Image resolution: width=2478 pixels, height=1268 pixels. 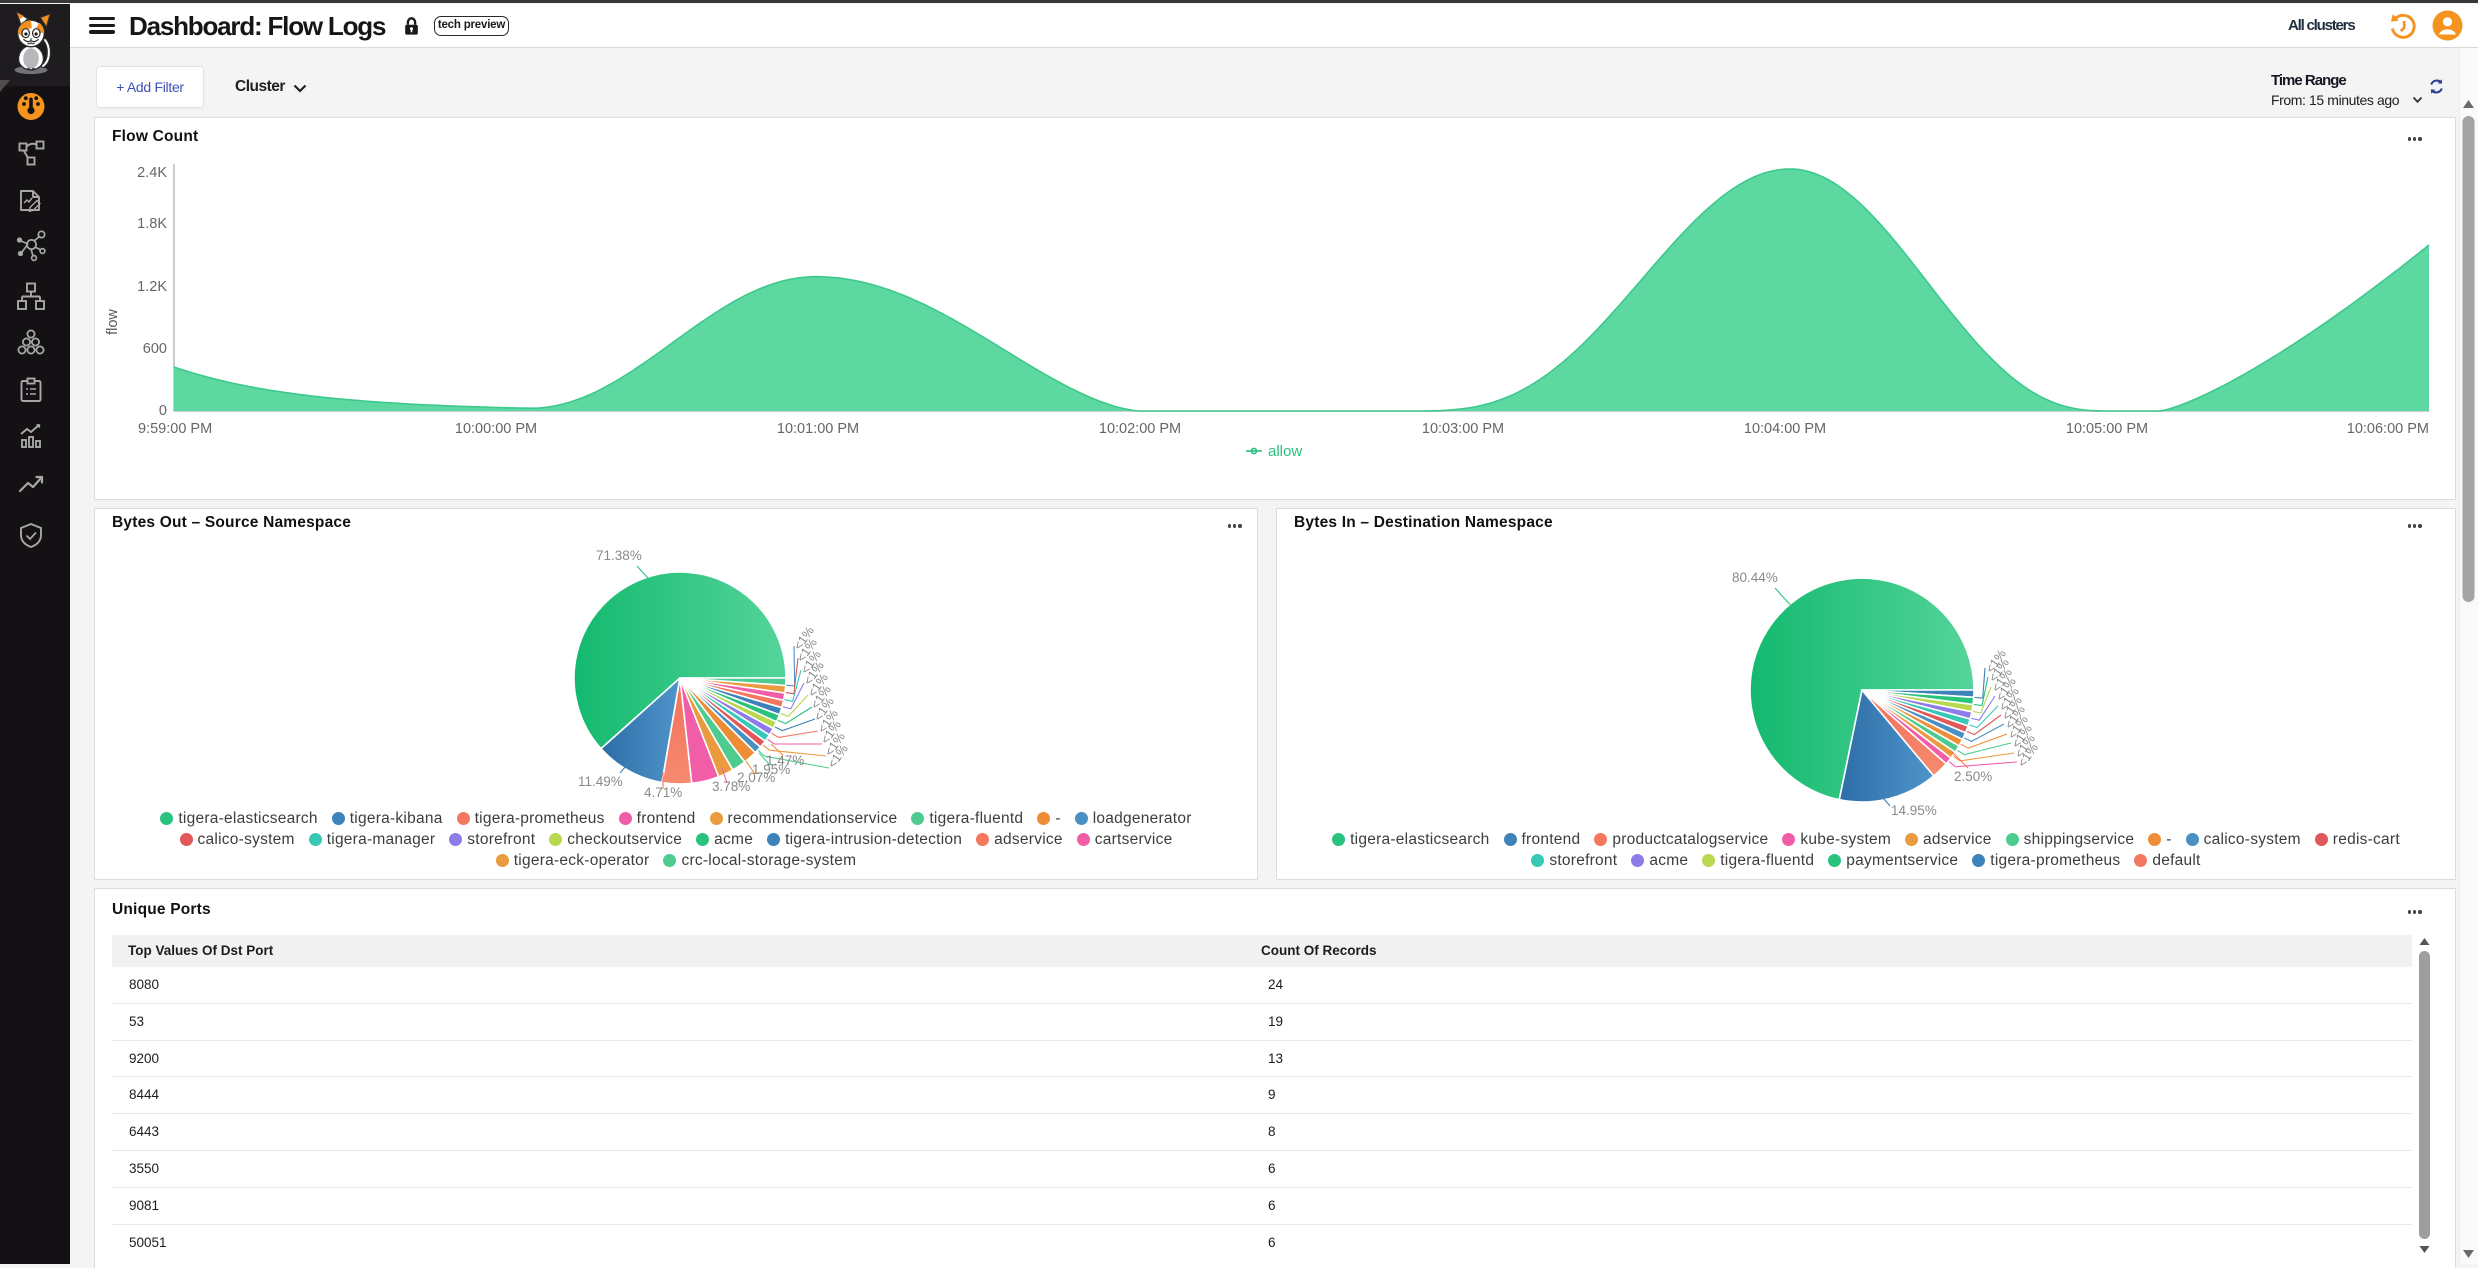 I want to click on svg-text: 9:59:00 PM, so click(x=175, y=429).